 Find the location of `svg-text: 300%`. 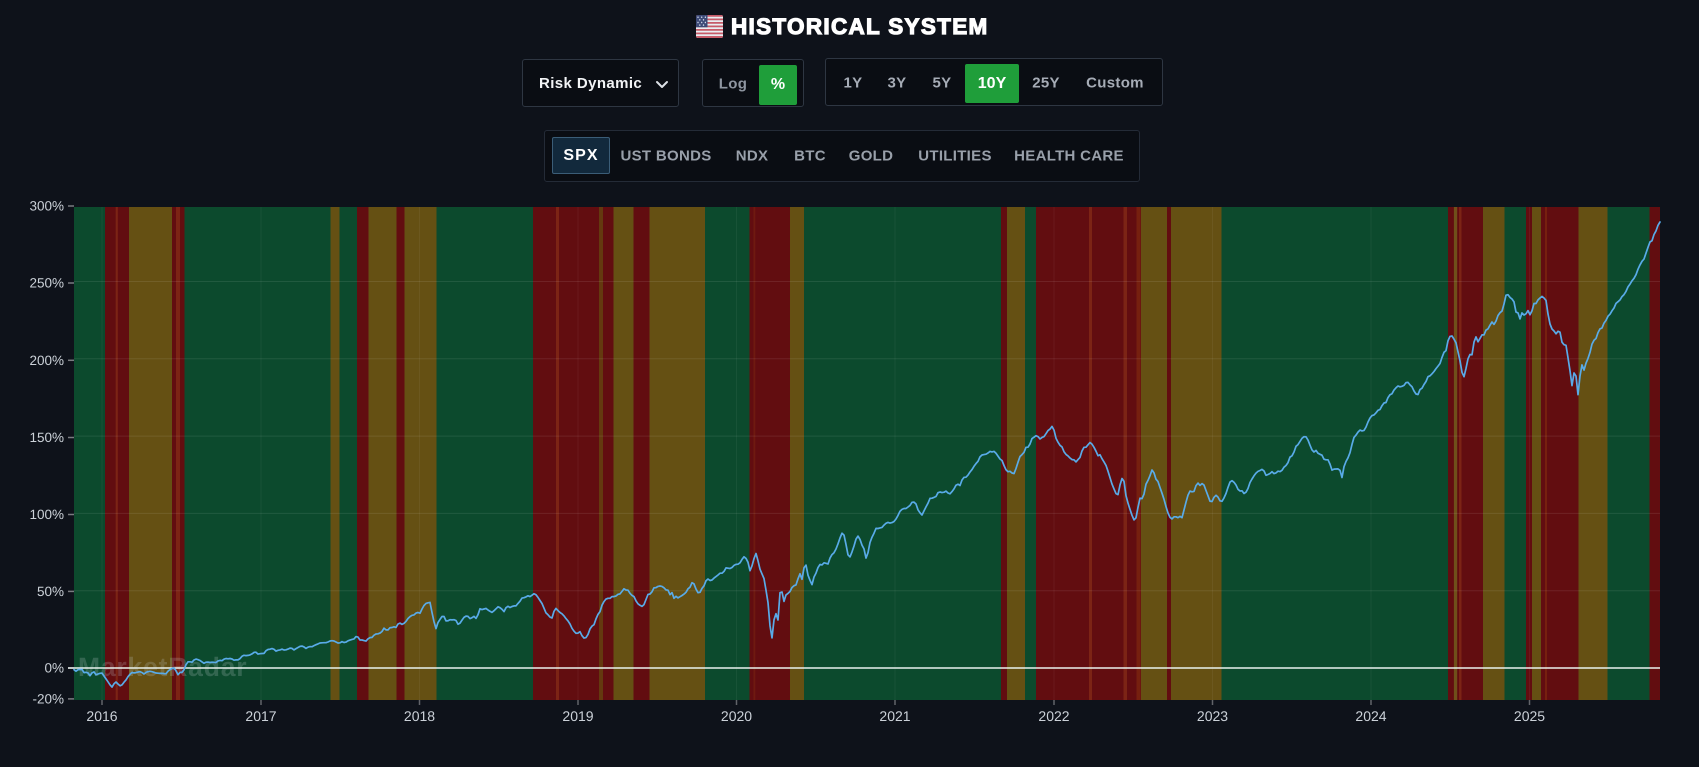

svg-text: 300% is located at coordinates (46, 206).